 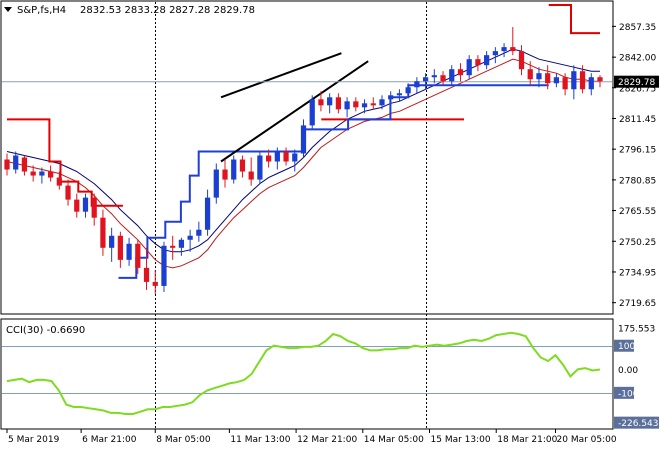 I want to click on trendline, so click(x=294, y=111).